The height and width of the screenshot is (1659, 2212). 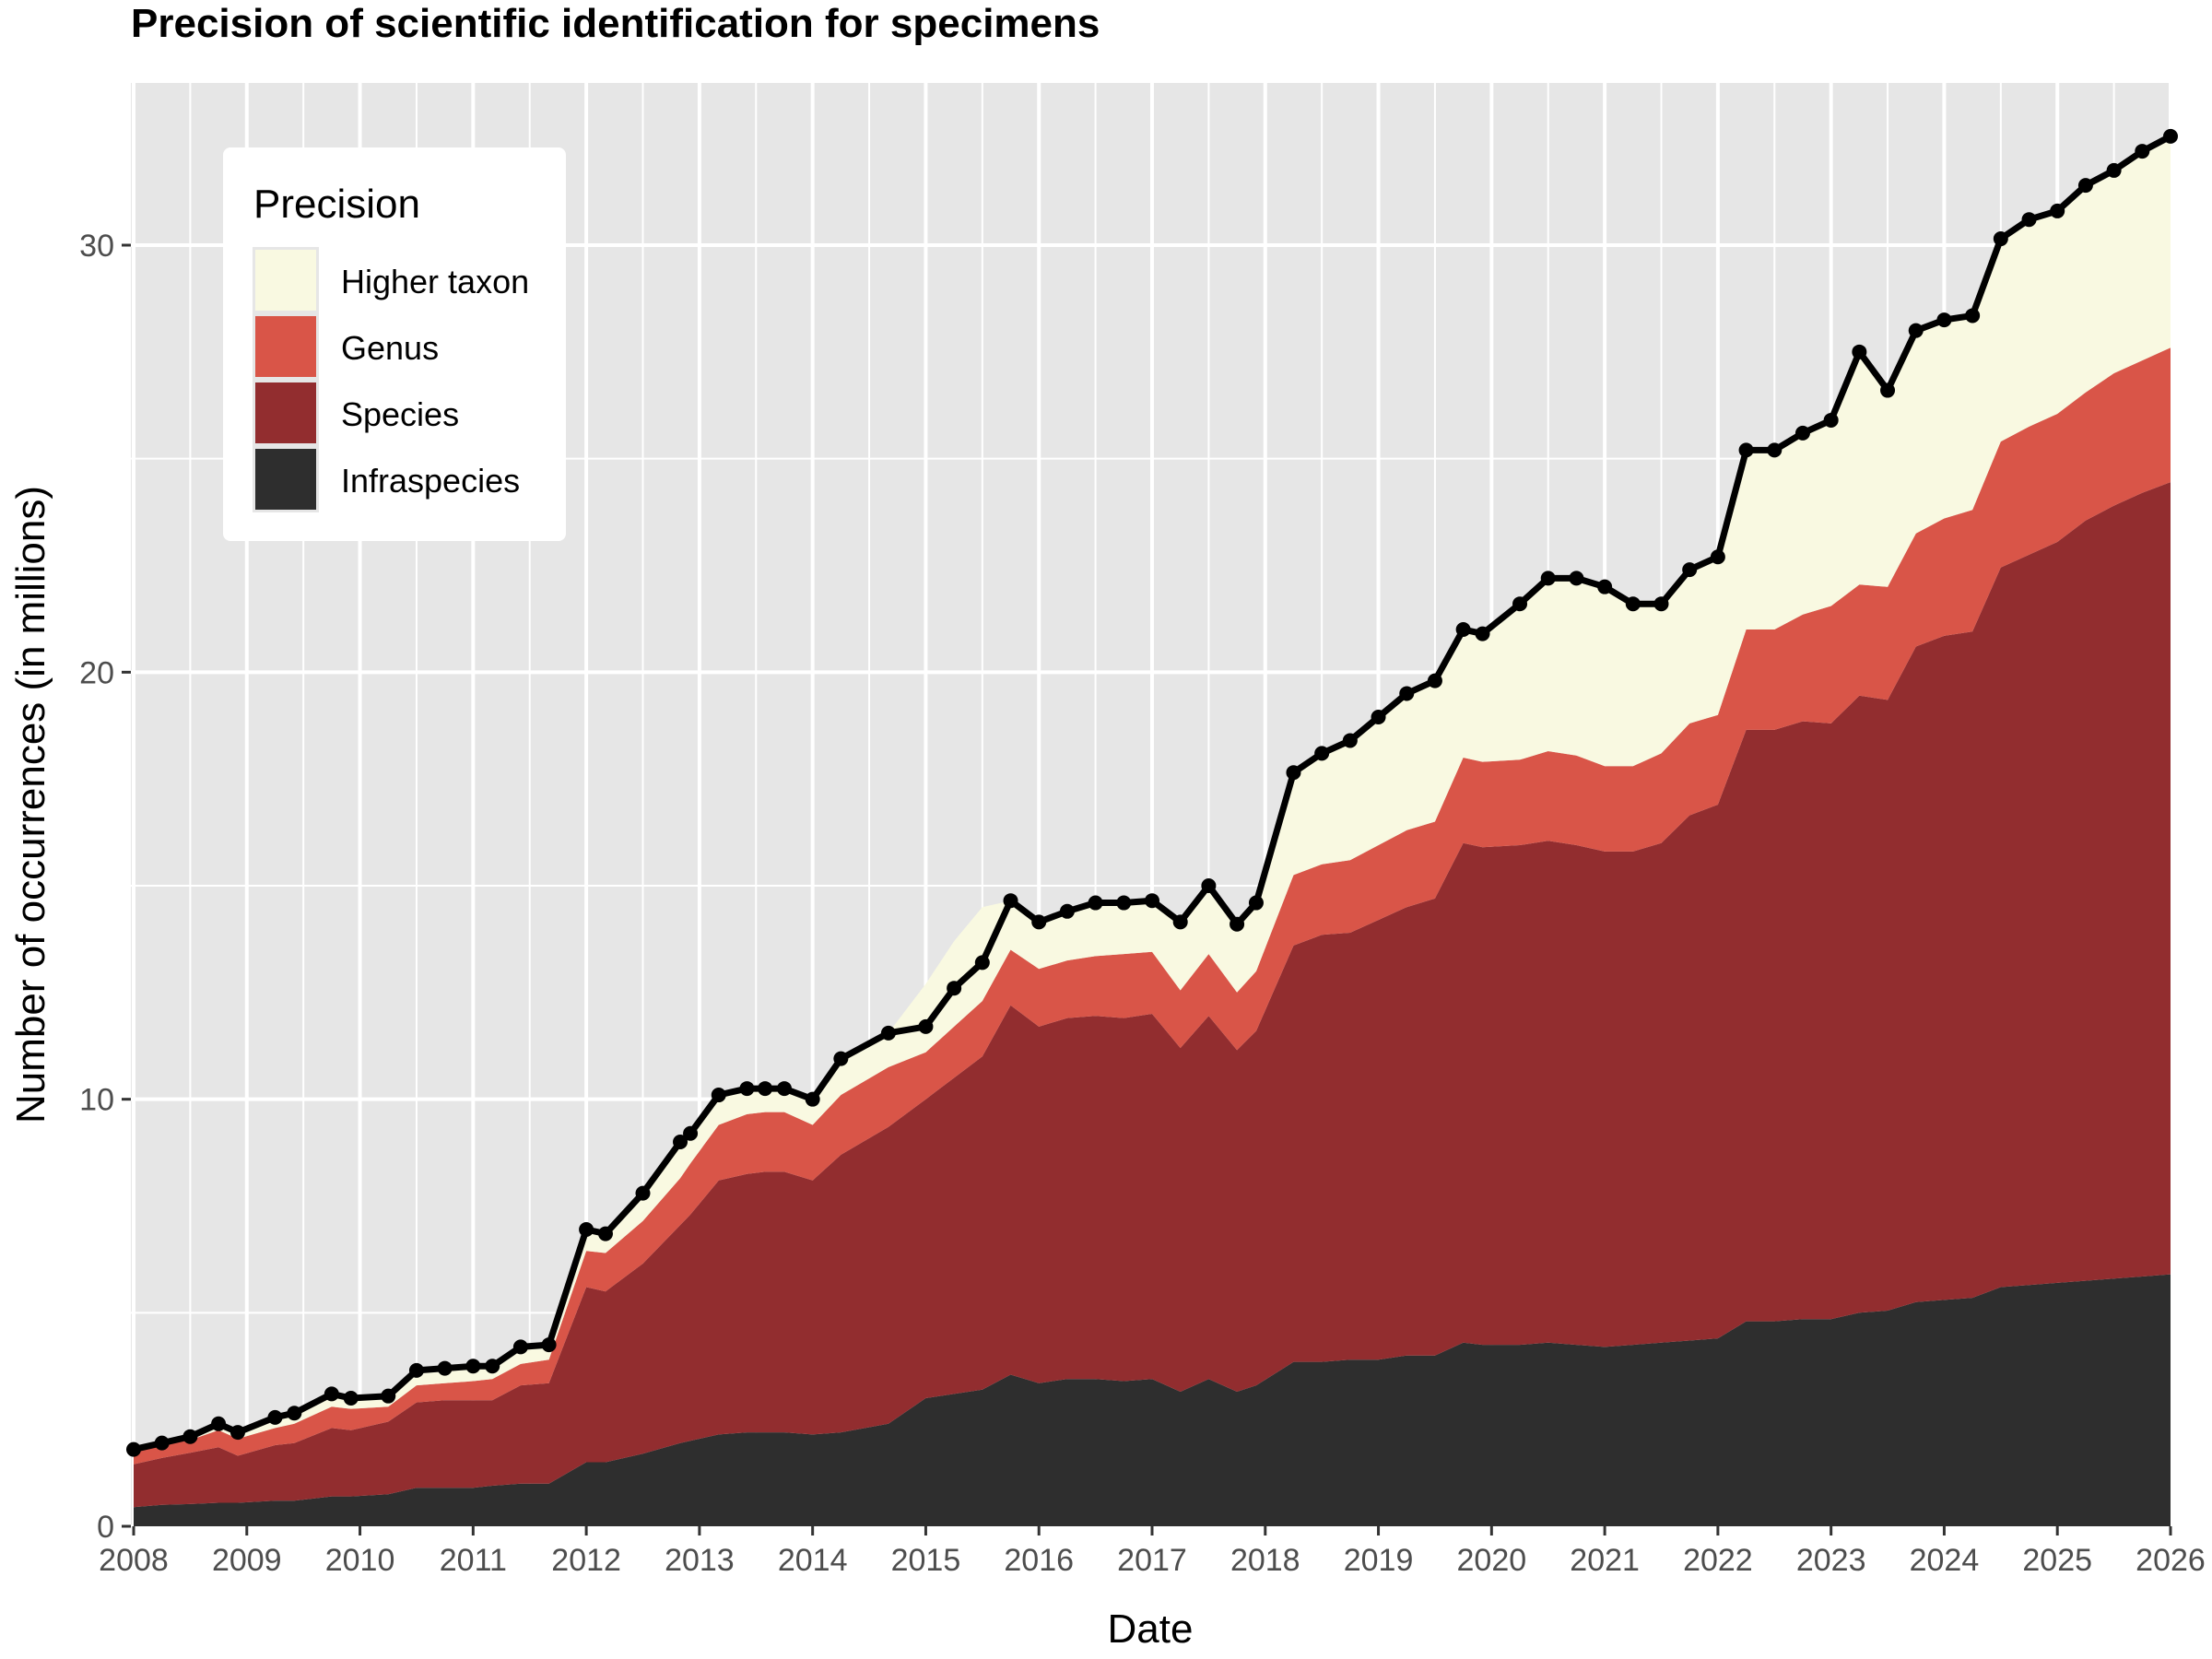 What do you see at coordinates (1152, 1400) in the screenshot?
I see `area-infraspecies` at bounding box center [1152, 1400].